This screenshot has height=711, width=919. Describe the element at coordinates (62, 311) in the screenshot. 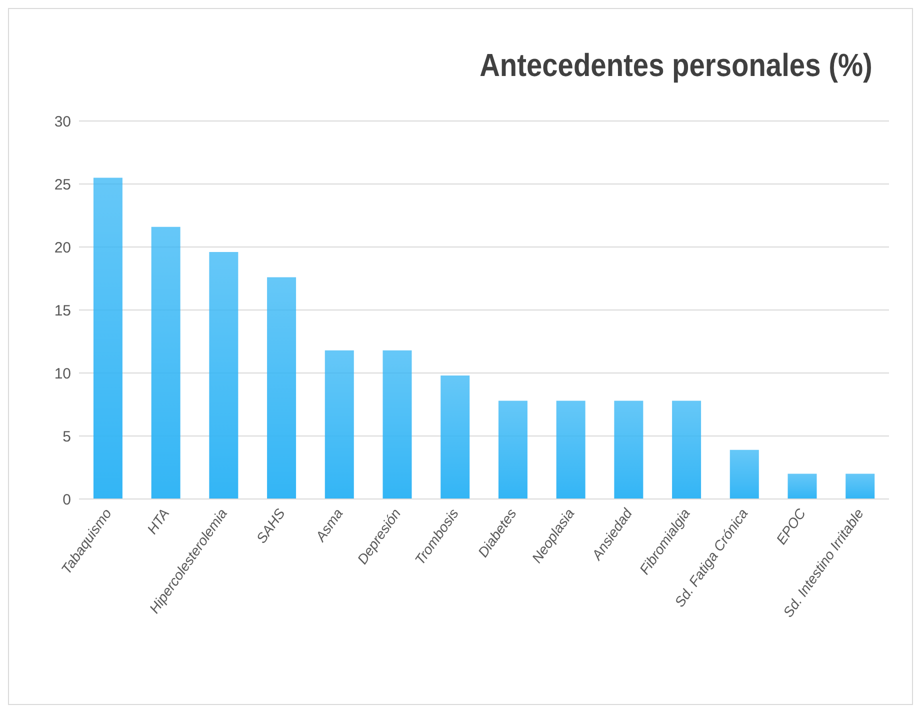

I see `y-tick-label: 15` at that location.